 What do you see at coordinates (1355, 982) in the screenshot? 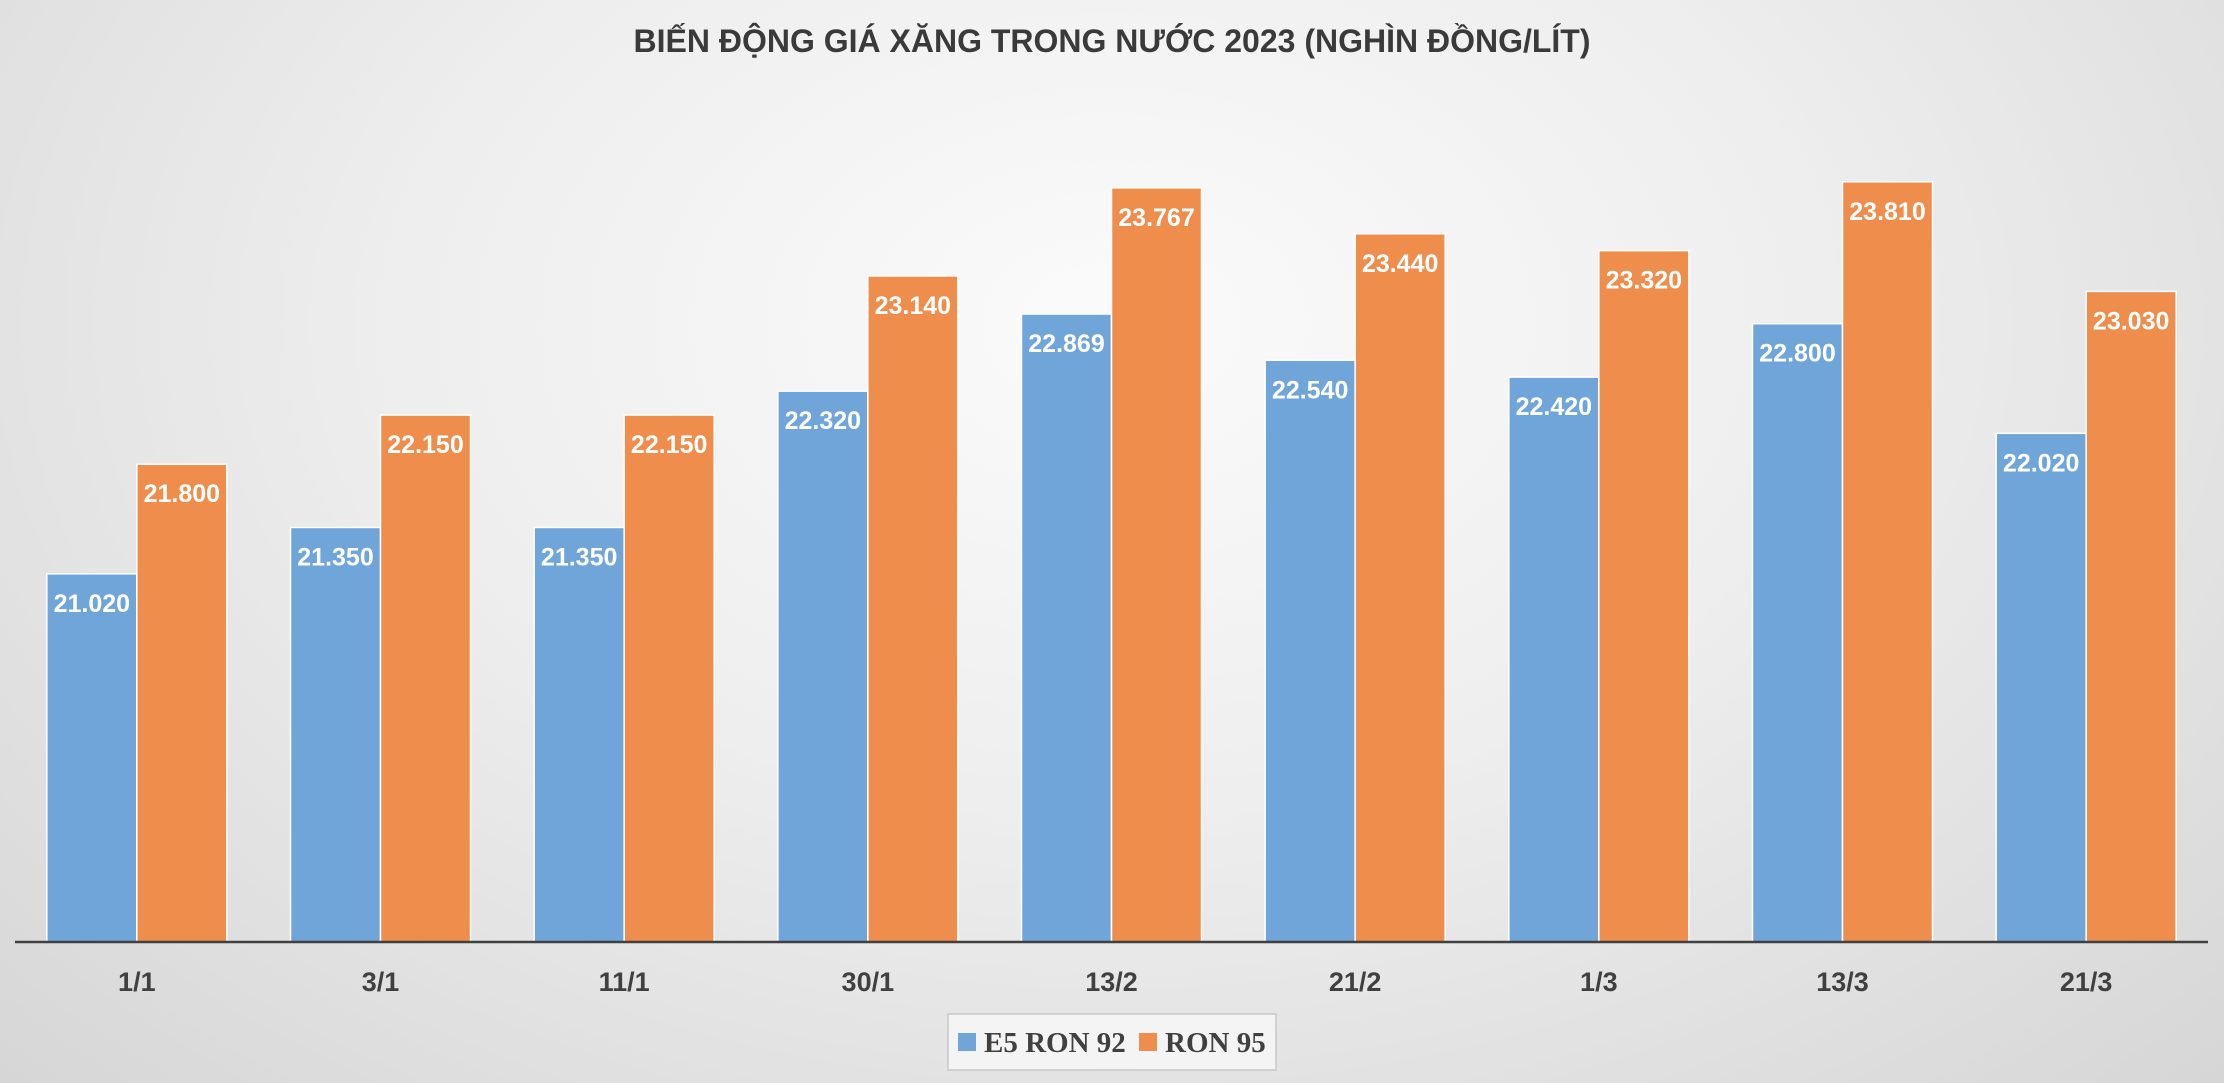
I see `x-tick-label-5: 21/2` at bounding box center [1355, 982].